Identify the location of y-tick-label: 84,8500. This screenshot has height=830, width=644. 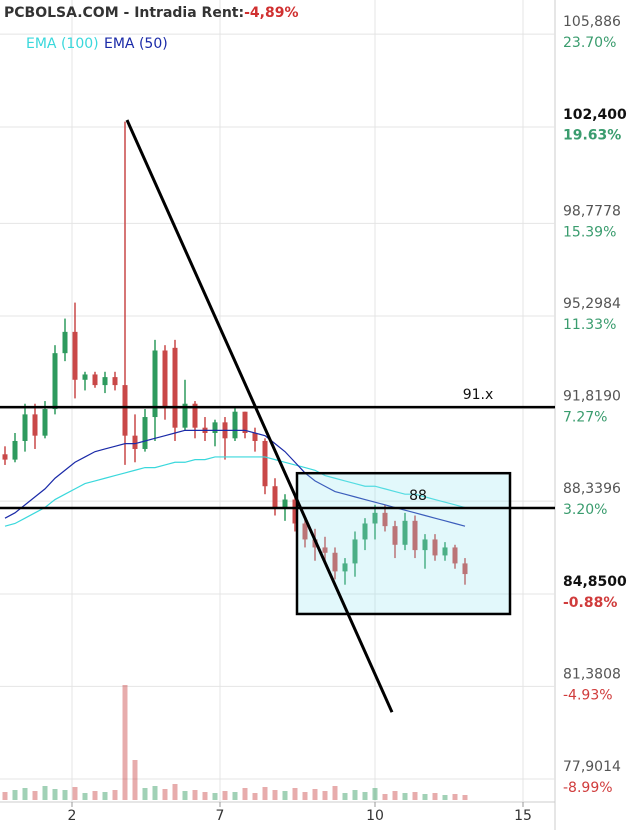
(595, 582).